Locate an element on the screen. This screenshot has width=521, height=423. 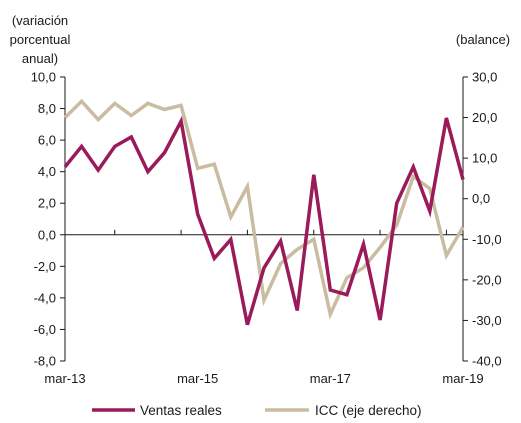
left-axis-title-line: anual) is located at coordinates (40, 58).